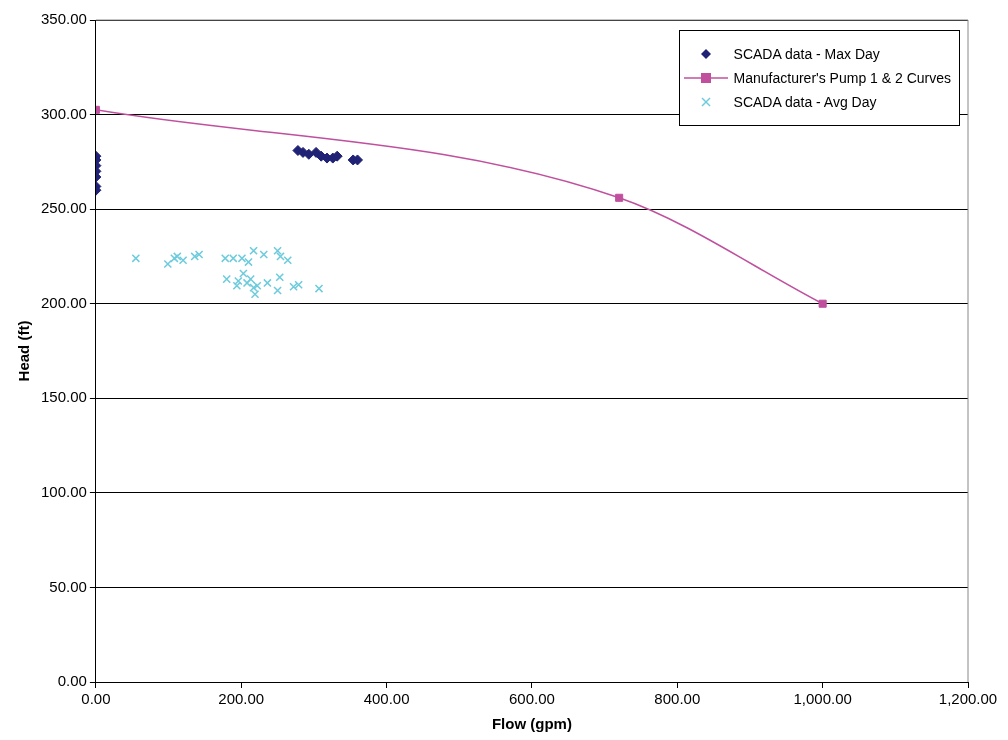 This screenshot has height=740, width=1008. I want to click on y-tick-label: 100.00, so click(63, 491).